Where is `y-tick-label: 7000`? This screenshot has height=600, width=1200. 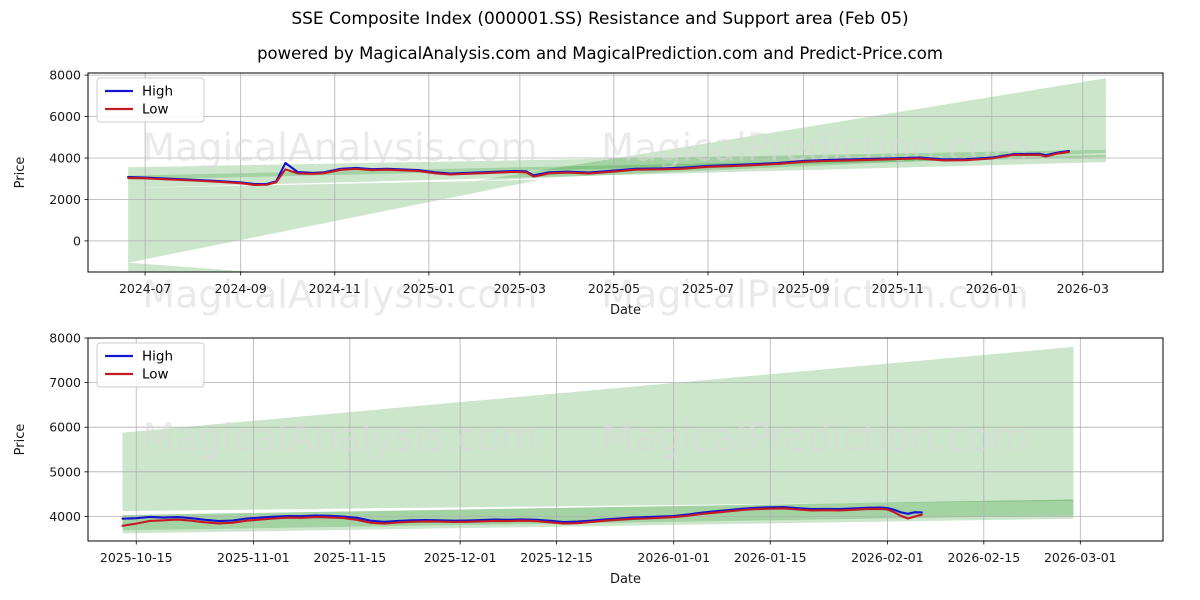 y-tick-label: 7000 is located at coordinates (65, 382).